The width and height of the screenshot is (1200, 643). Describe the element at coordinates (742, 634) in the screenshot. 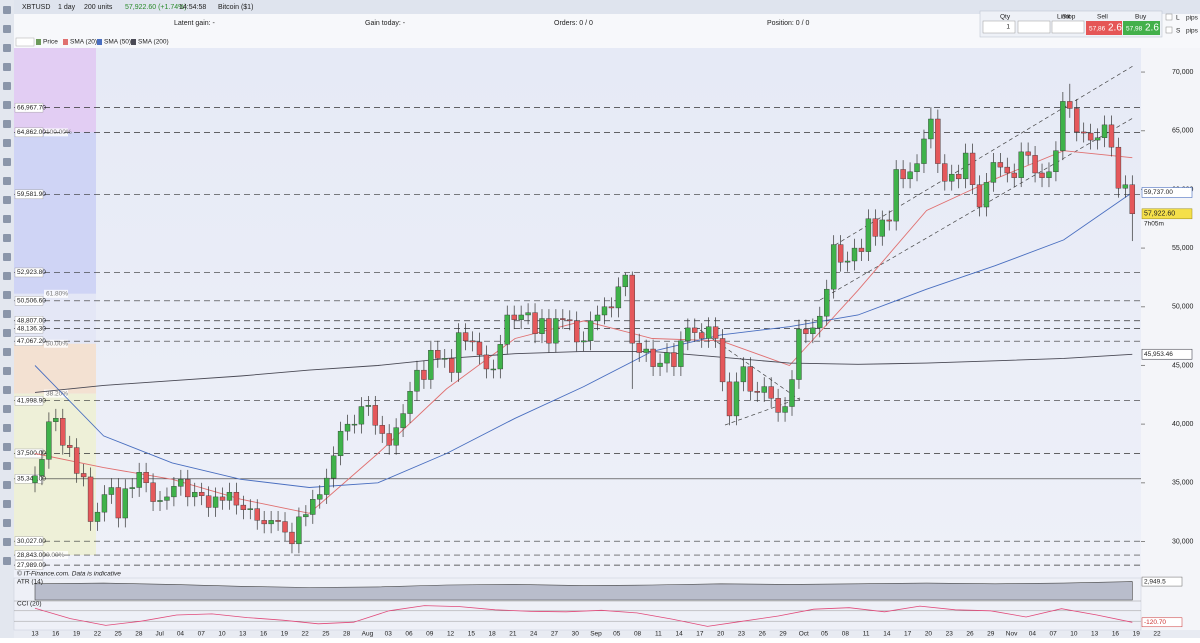

I see `x-tick-label: 23` at that location.